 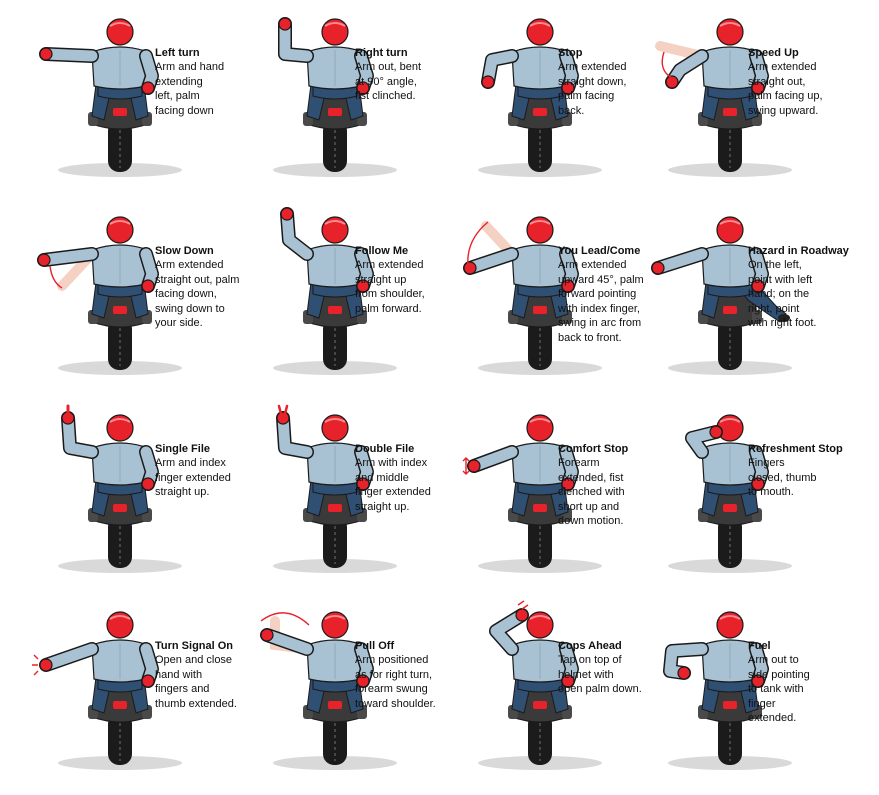 What do you see at coordinates (381, 53) in the screenshot?
I see `signal-title: Right turn` at bounding box center [381, 53].